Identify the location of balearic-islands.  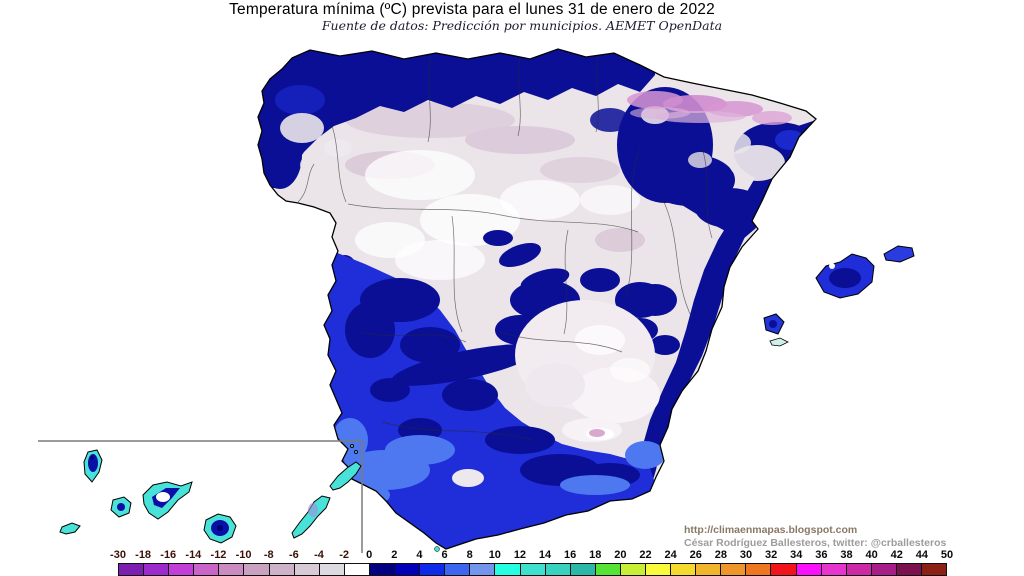
(839, 296).